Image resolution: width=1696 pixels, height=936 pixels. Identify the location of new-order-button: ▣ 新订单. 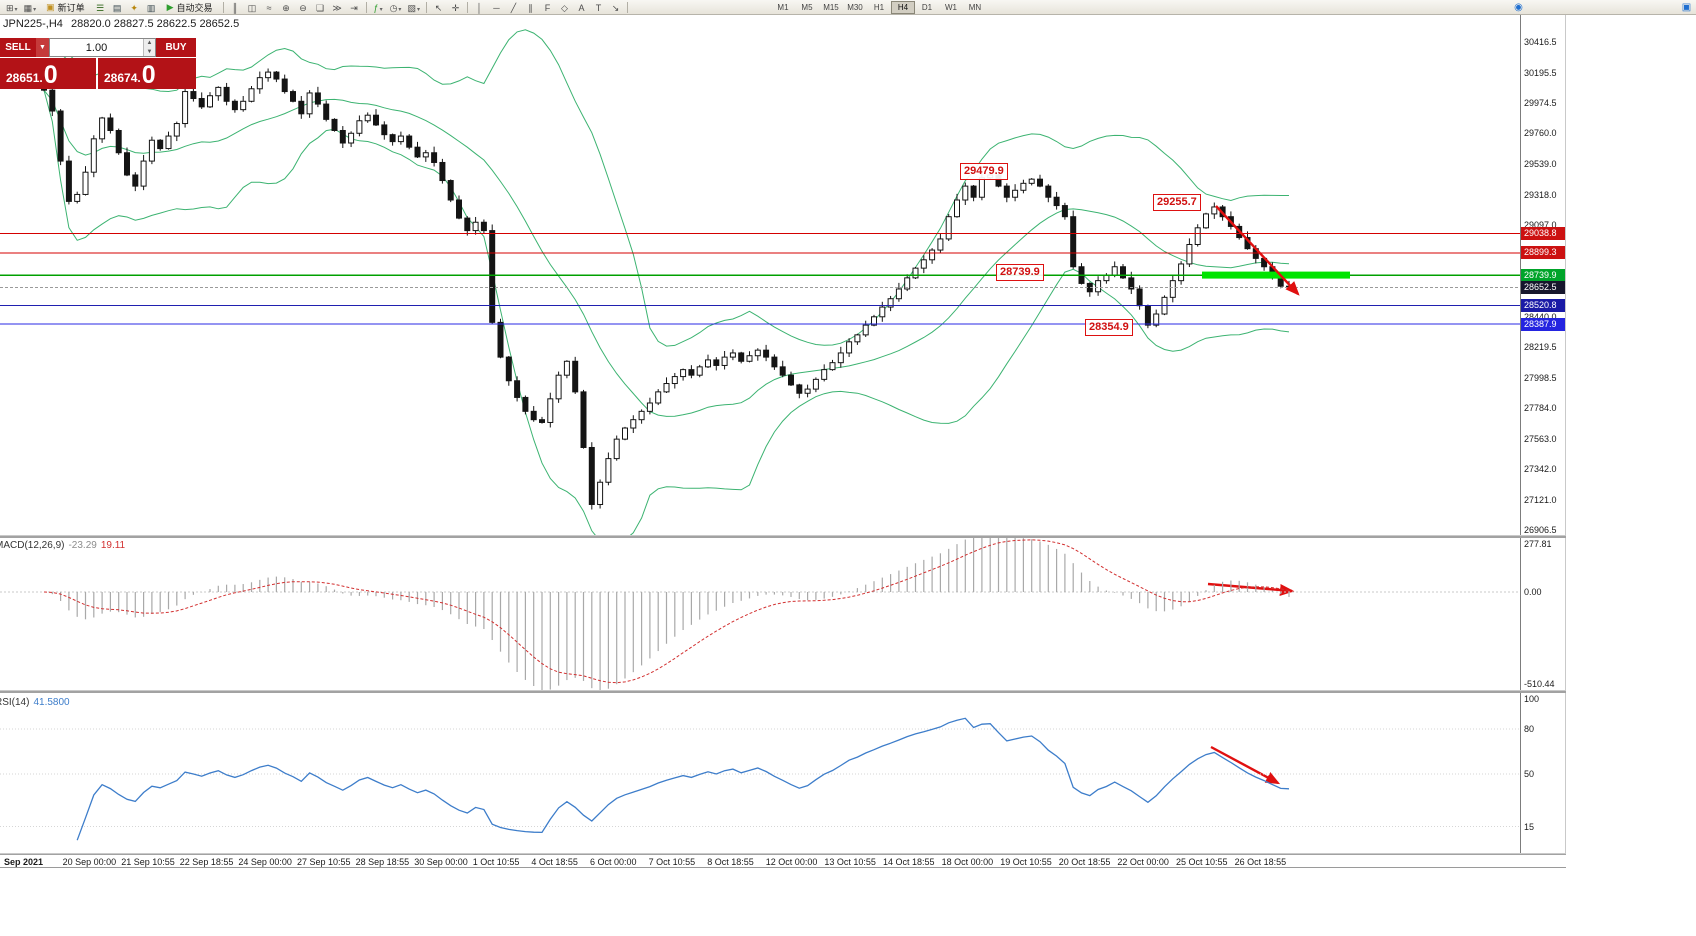
(65, 7).